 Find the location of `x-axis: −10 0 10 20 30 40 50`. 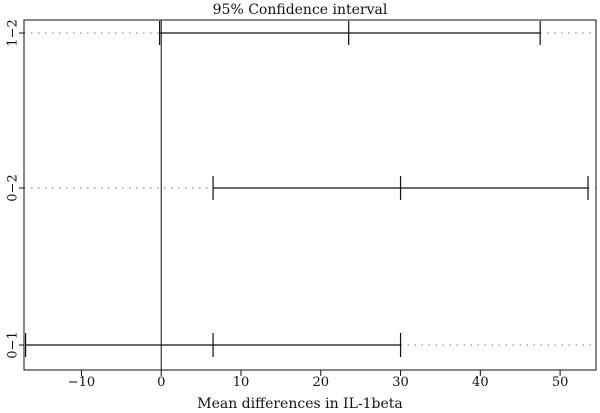

x-axis: −10 0 10 20 30 40 50 is located at coordinates (318, 380).